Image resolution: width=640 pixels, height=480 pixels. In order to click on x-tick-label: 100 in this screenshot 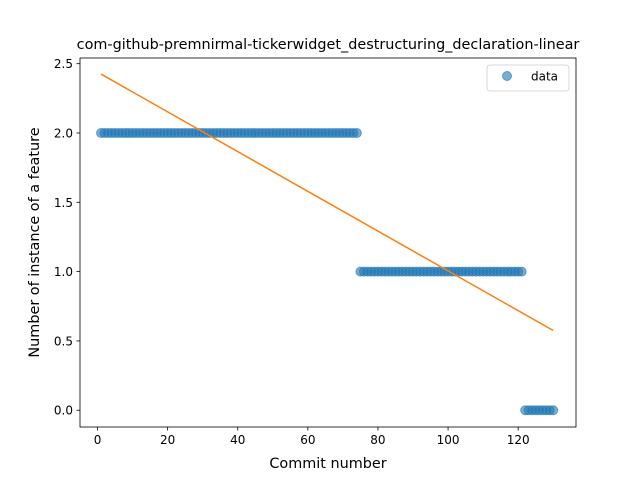, I will do `click(448, 440)`.